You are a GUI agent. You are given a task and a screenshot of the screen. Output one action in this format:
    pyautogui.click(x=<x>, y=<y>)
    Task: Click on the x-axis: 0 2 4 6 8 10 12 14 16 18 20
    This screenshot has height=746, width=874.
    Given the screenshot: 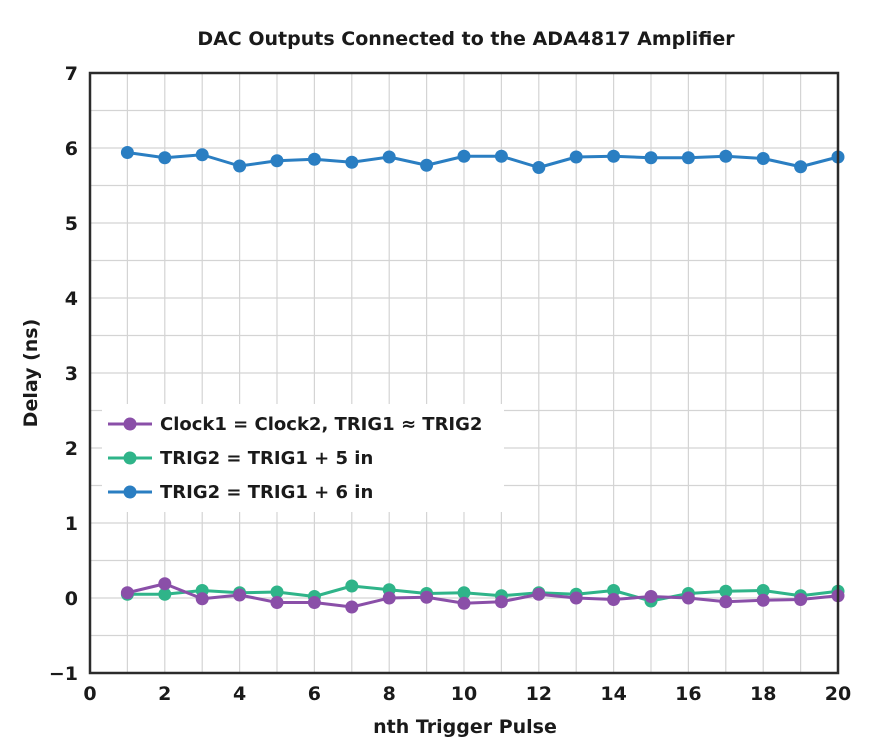 What is the action you would take?
    pyautogui.click(x=467, y=694)
    